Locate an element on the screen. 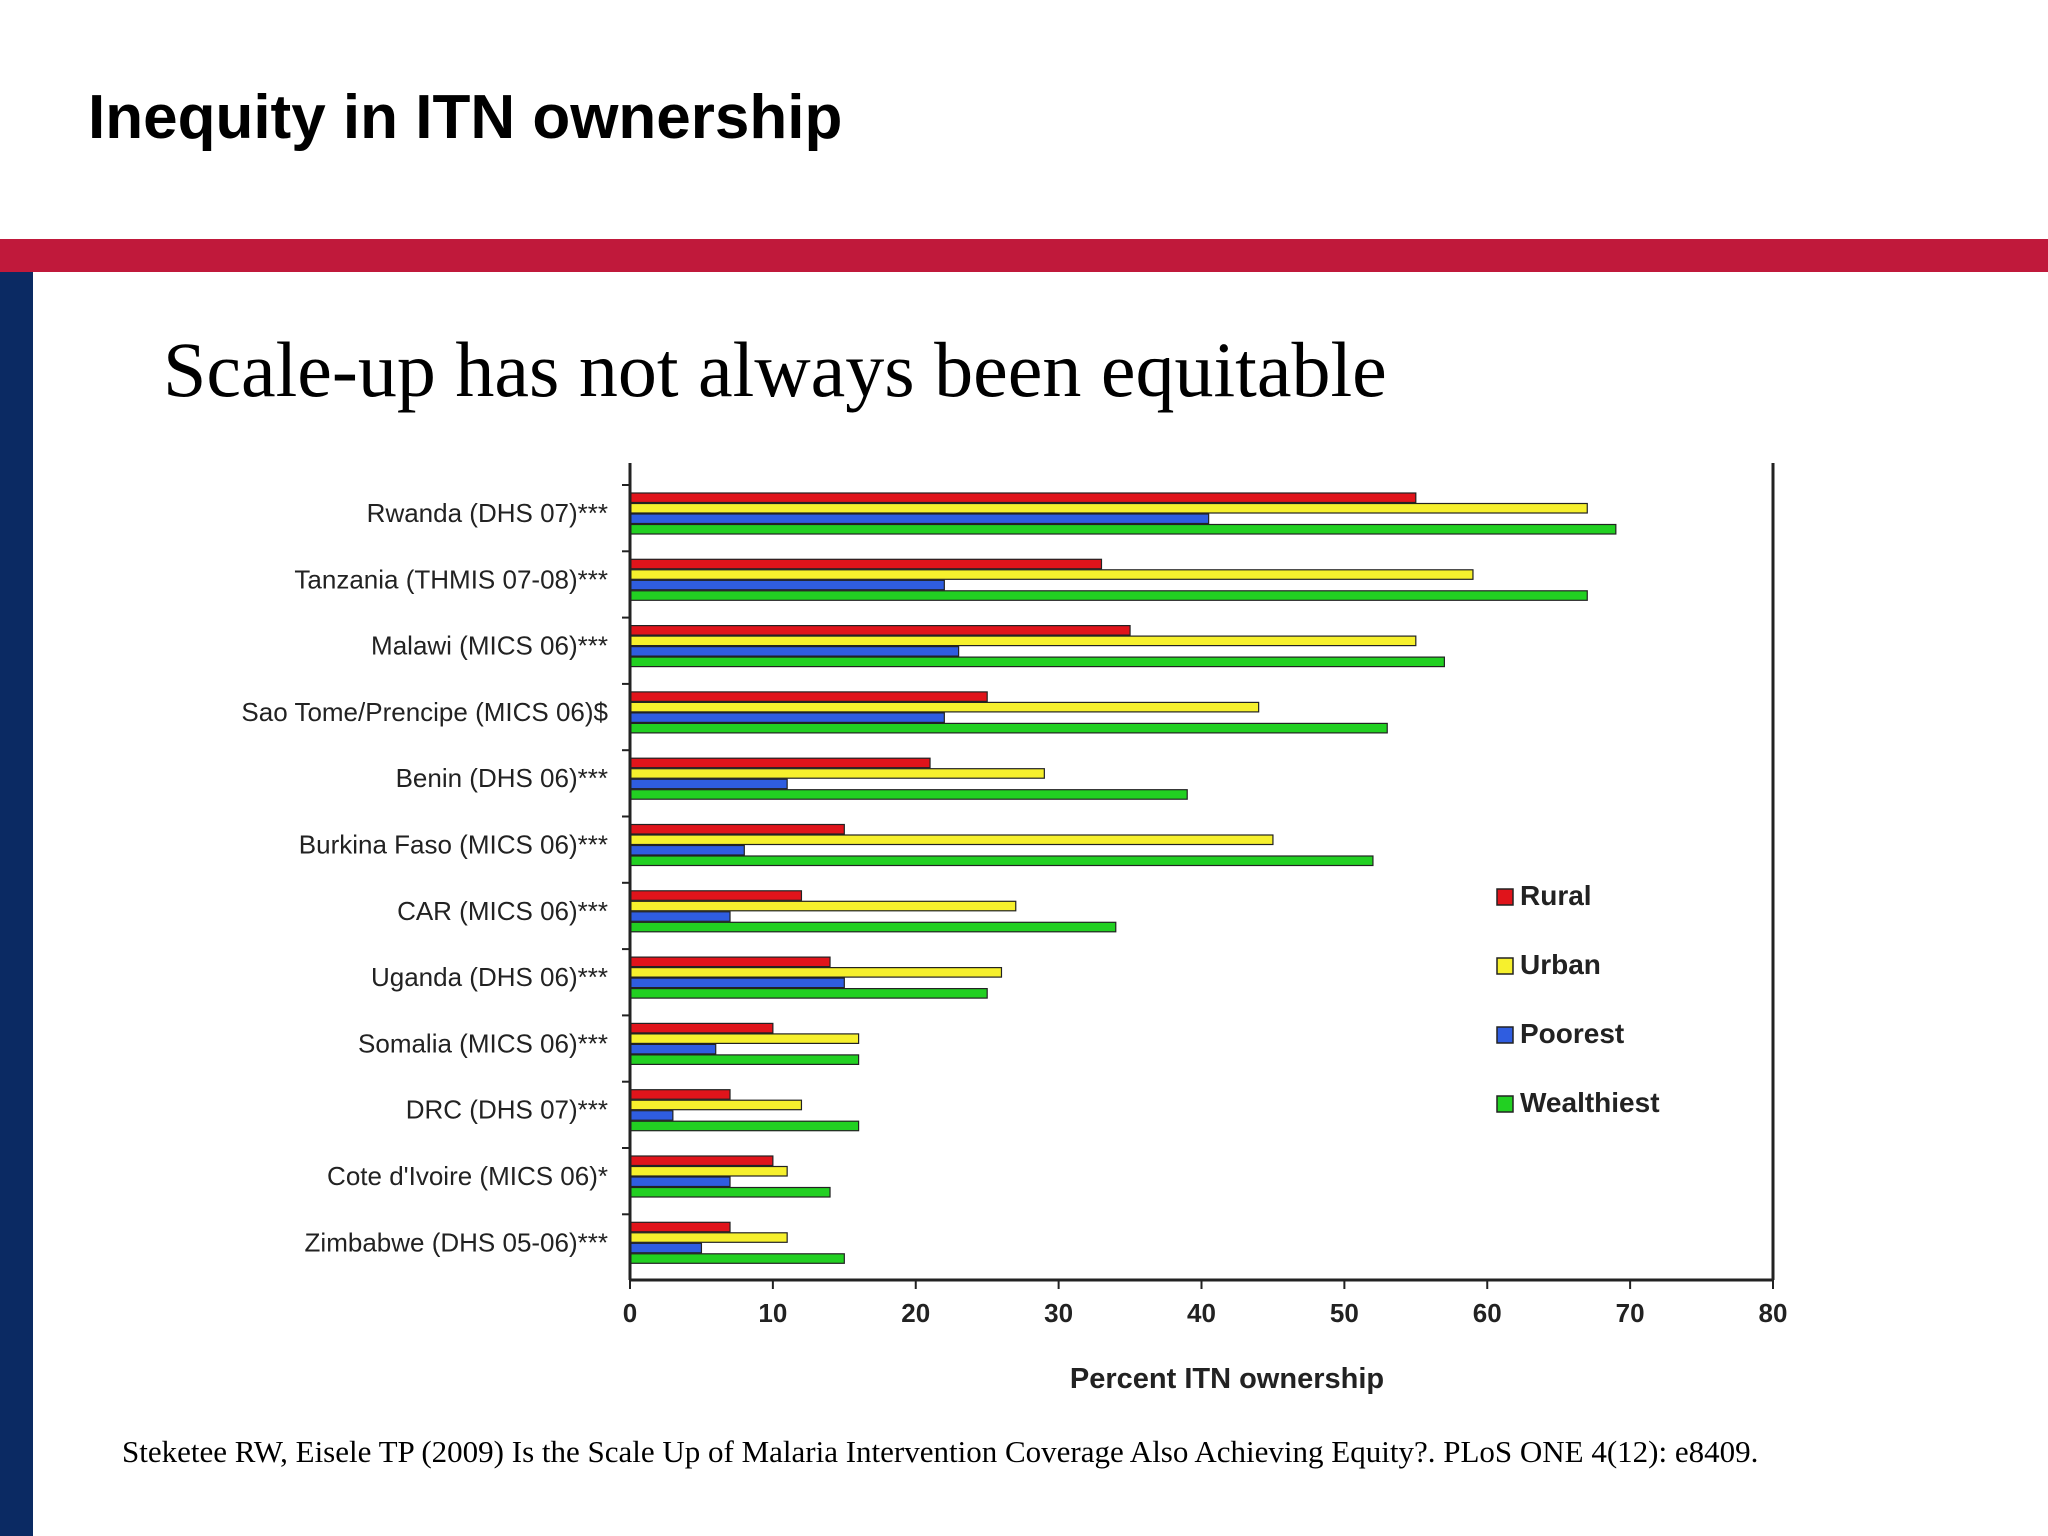  x-tick-label: 60 is located at coordinates (1487, 1313).